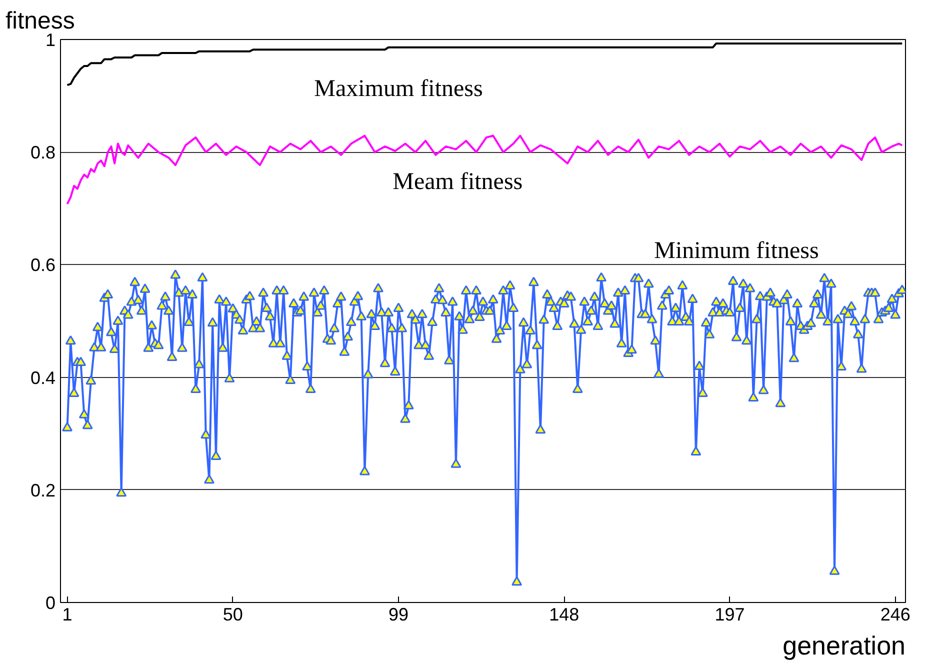 This screenshot has width=932, height=670. I want to click on x-tick-label: 148, so click(564, 614).